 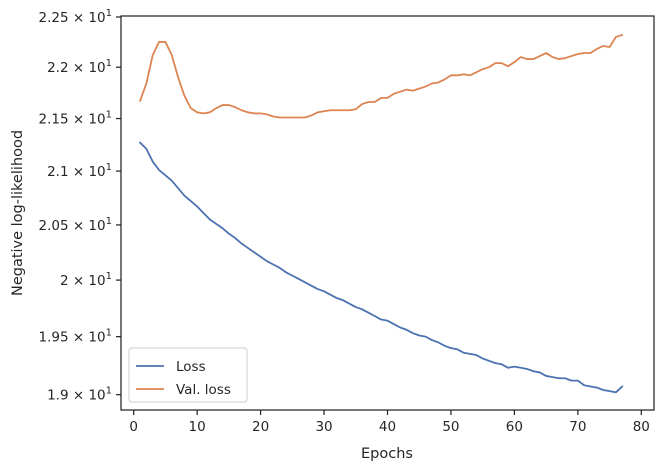 What do you see at coordinates (79, 67) in the screenshot?
I see `y-tick-label: 2.2 × 10¹` at bounding box center [79, 67].